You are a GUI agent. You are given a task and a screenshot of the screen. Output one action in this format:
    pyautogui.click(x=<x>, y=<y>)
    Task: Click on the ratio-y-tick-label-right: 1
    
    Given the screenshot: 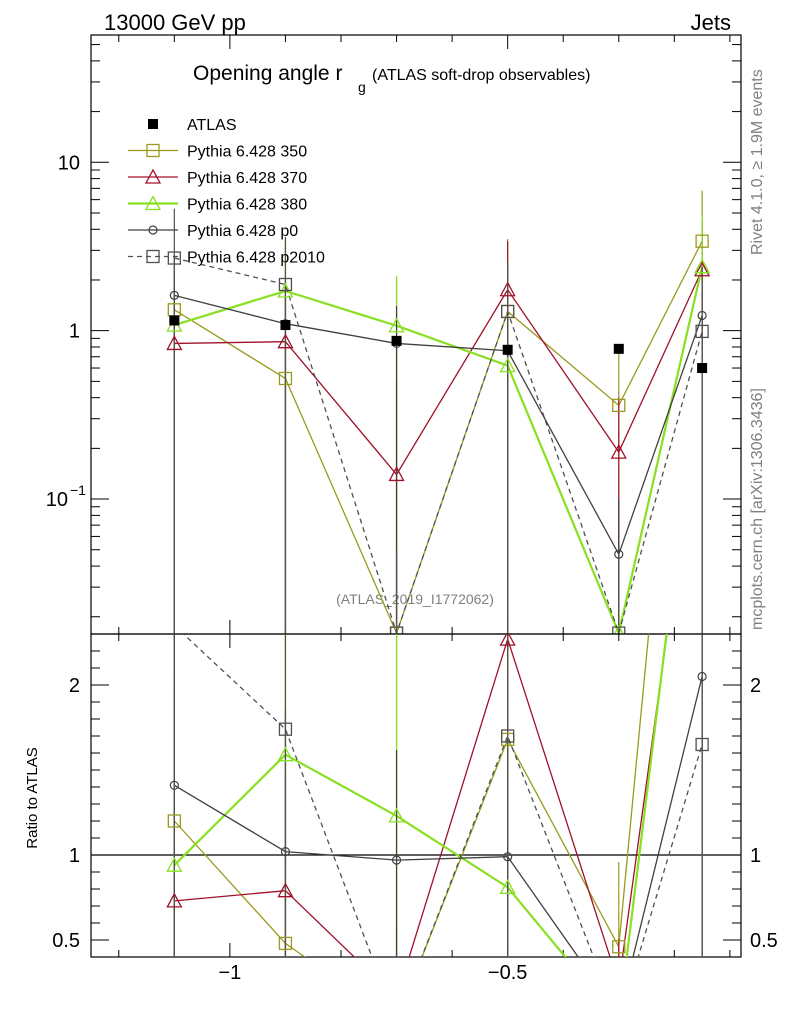 What is the action you would take?
    pyautogui.click(x=755, y=856)
    